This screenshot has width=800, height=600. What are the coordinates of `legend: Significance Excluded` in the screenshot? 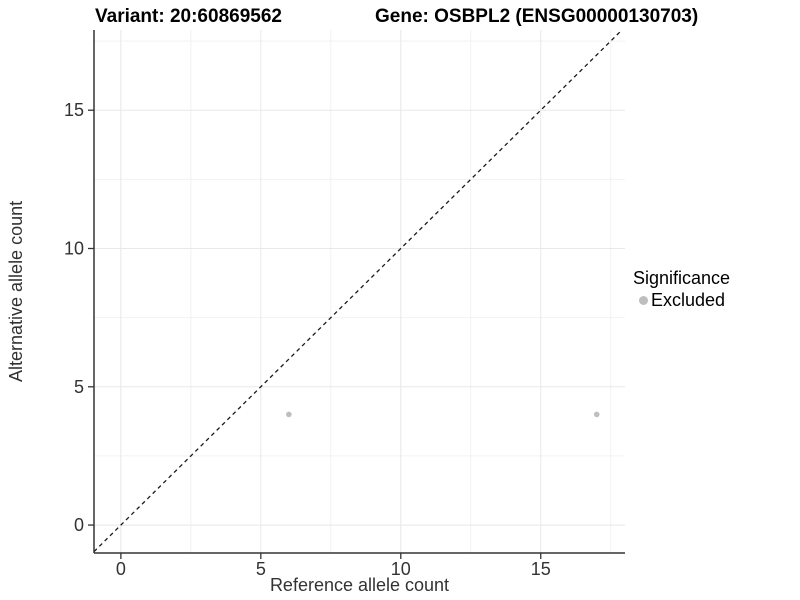 It's located at (681, 289).